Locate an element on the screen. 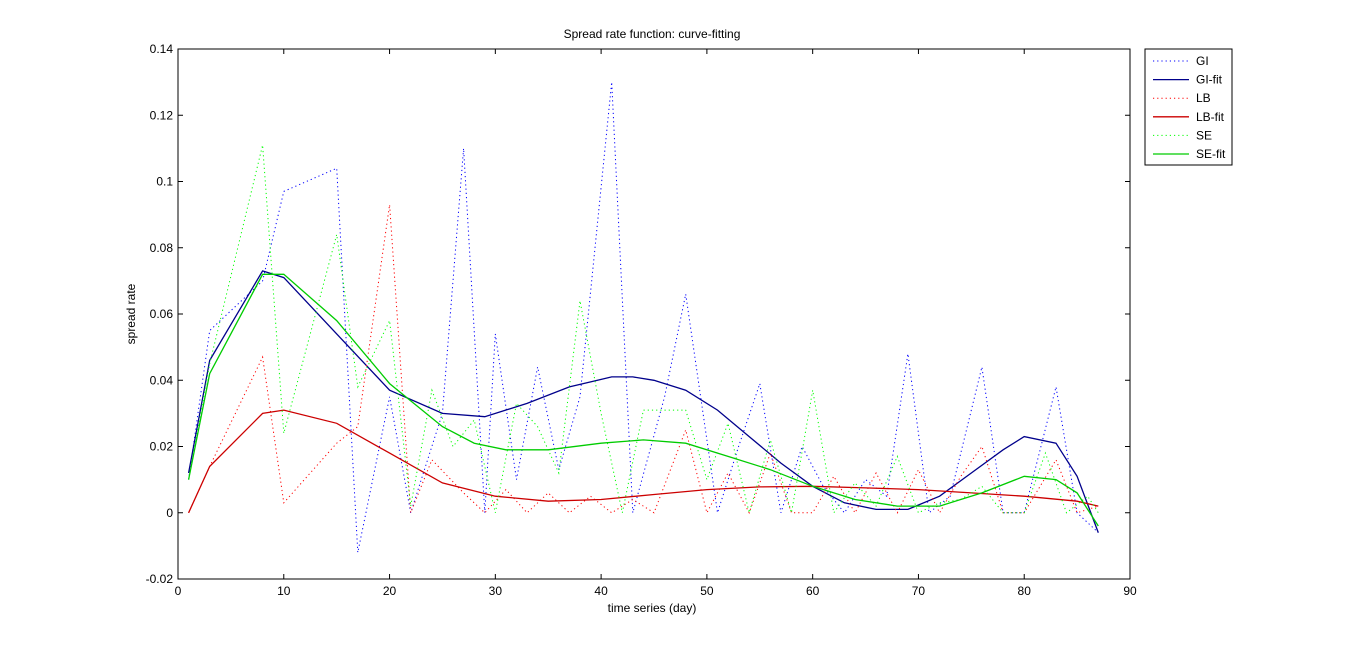 The image size is (1366, 651). x-tick-label: 60 is located at coordinates (813, 591).